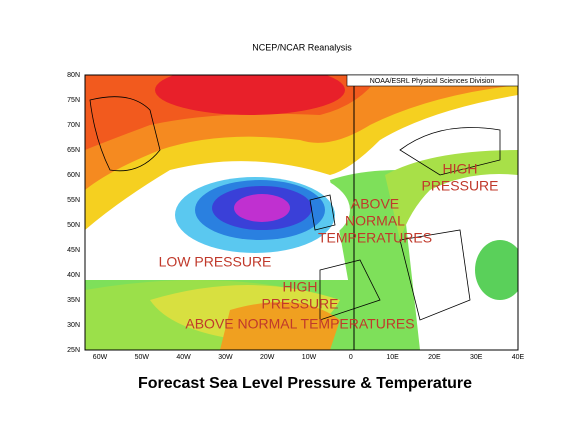 The width and height of the screenshot is (565, 442). I want to click on lon-label: 10W, so click(309, 357).